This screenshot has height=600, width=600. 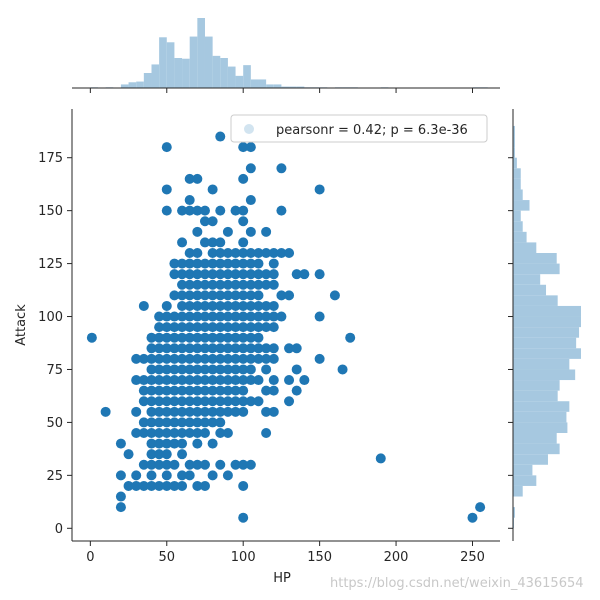 I want to click on top-marginal-histogram, so click(x=286, y=55).